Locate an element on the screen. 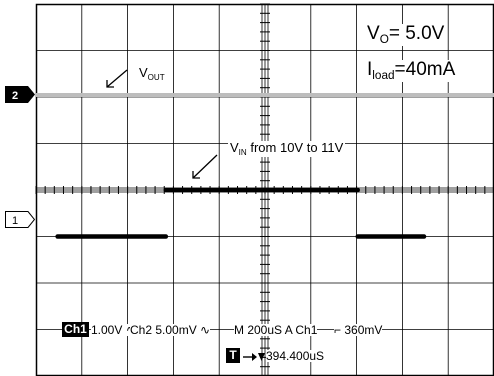  trigger-level-readout: ⌐ 360mV is located at coordinates (358, 330).